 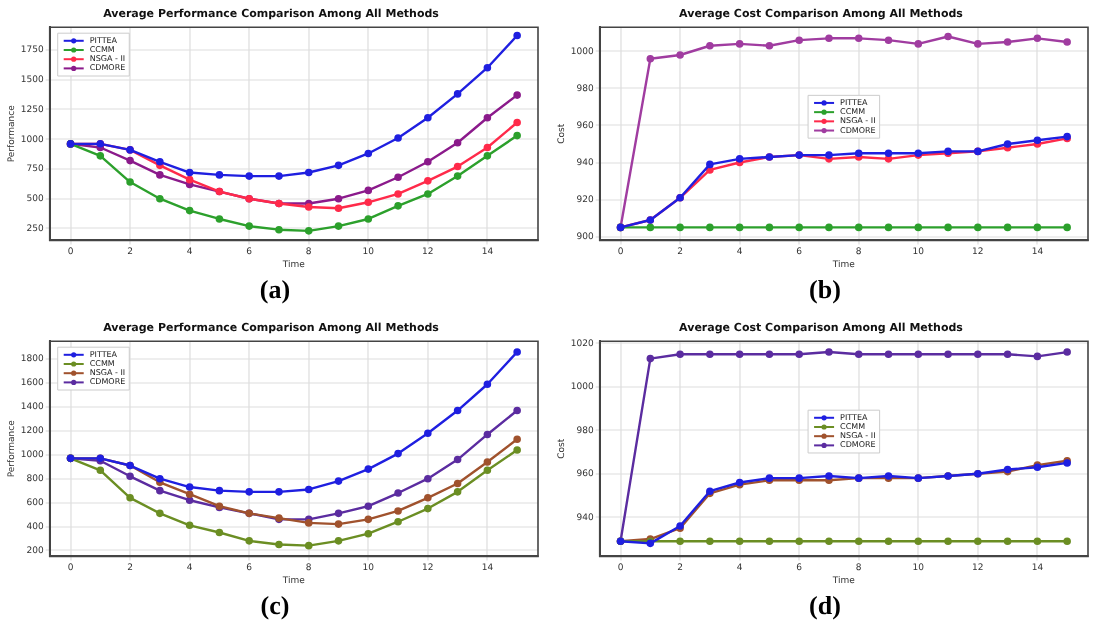 I want to click on text: (d), so click(x=825, y=606).